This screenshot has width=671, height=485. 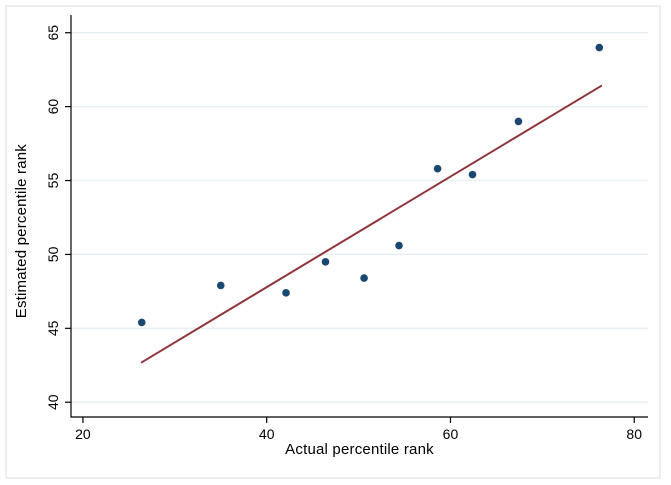 What do you see at coordinates (53, 402) in the screenshot?
I see `y-tick-label-40: 40` at bounding box center [53, 402].